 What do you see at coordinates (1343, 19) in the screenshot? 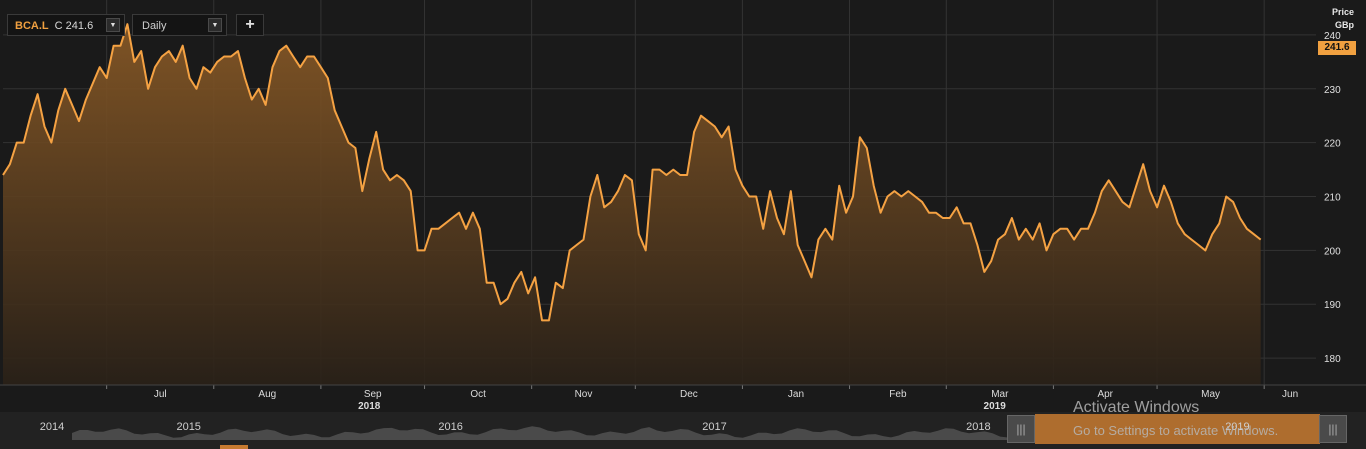
I see `axis-unit-label: Price GBp` at bounding box center [1343, 19].